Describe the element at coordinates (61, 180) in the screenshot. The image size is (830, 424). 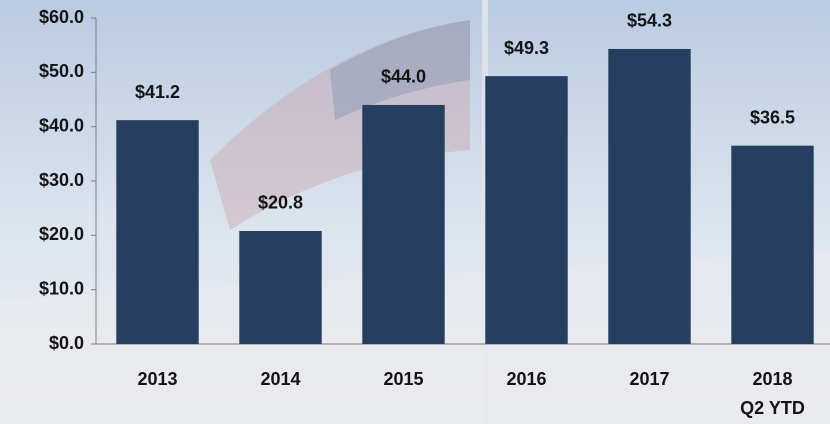
I see `y-tick-label: $30.0` at that location.